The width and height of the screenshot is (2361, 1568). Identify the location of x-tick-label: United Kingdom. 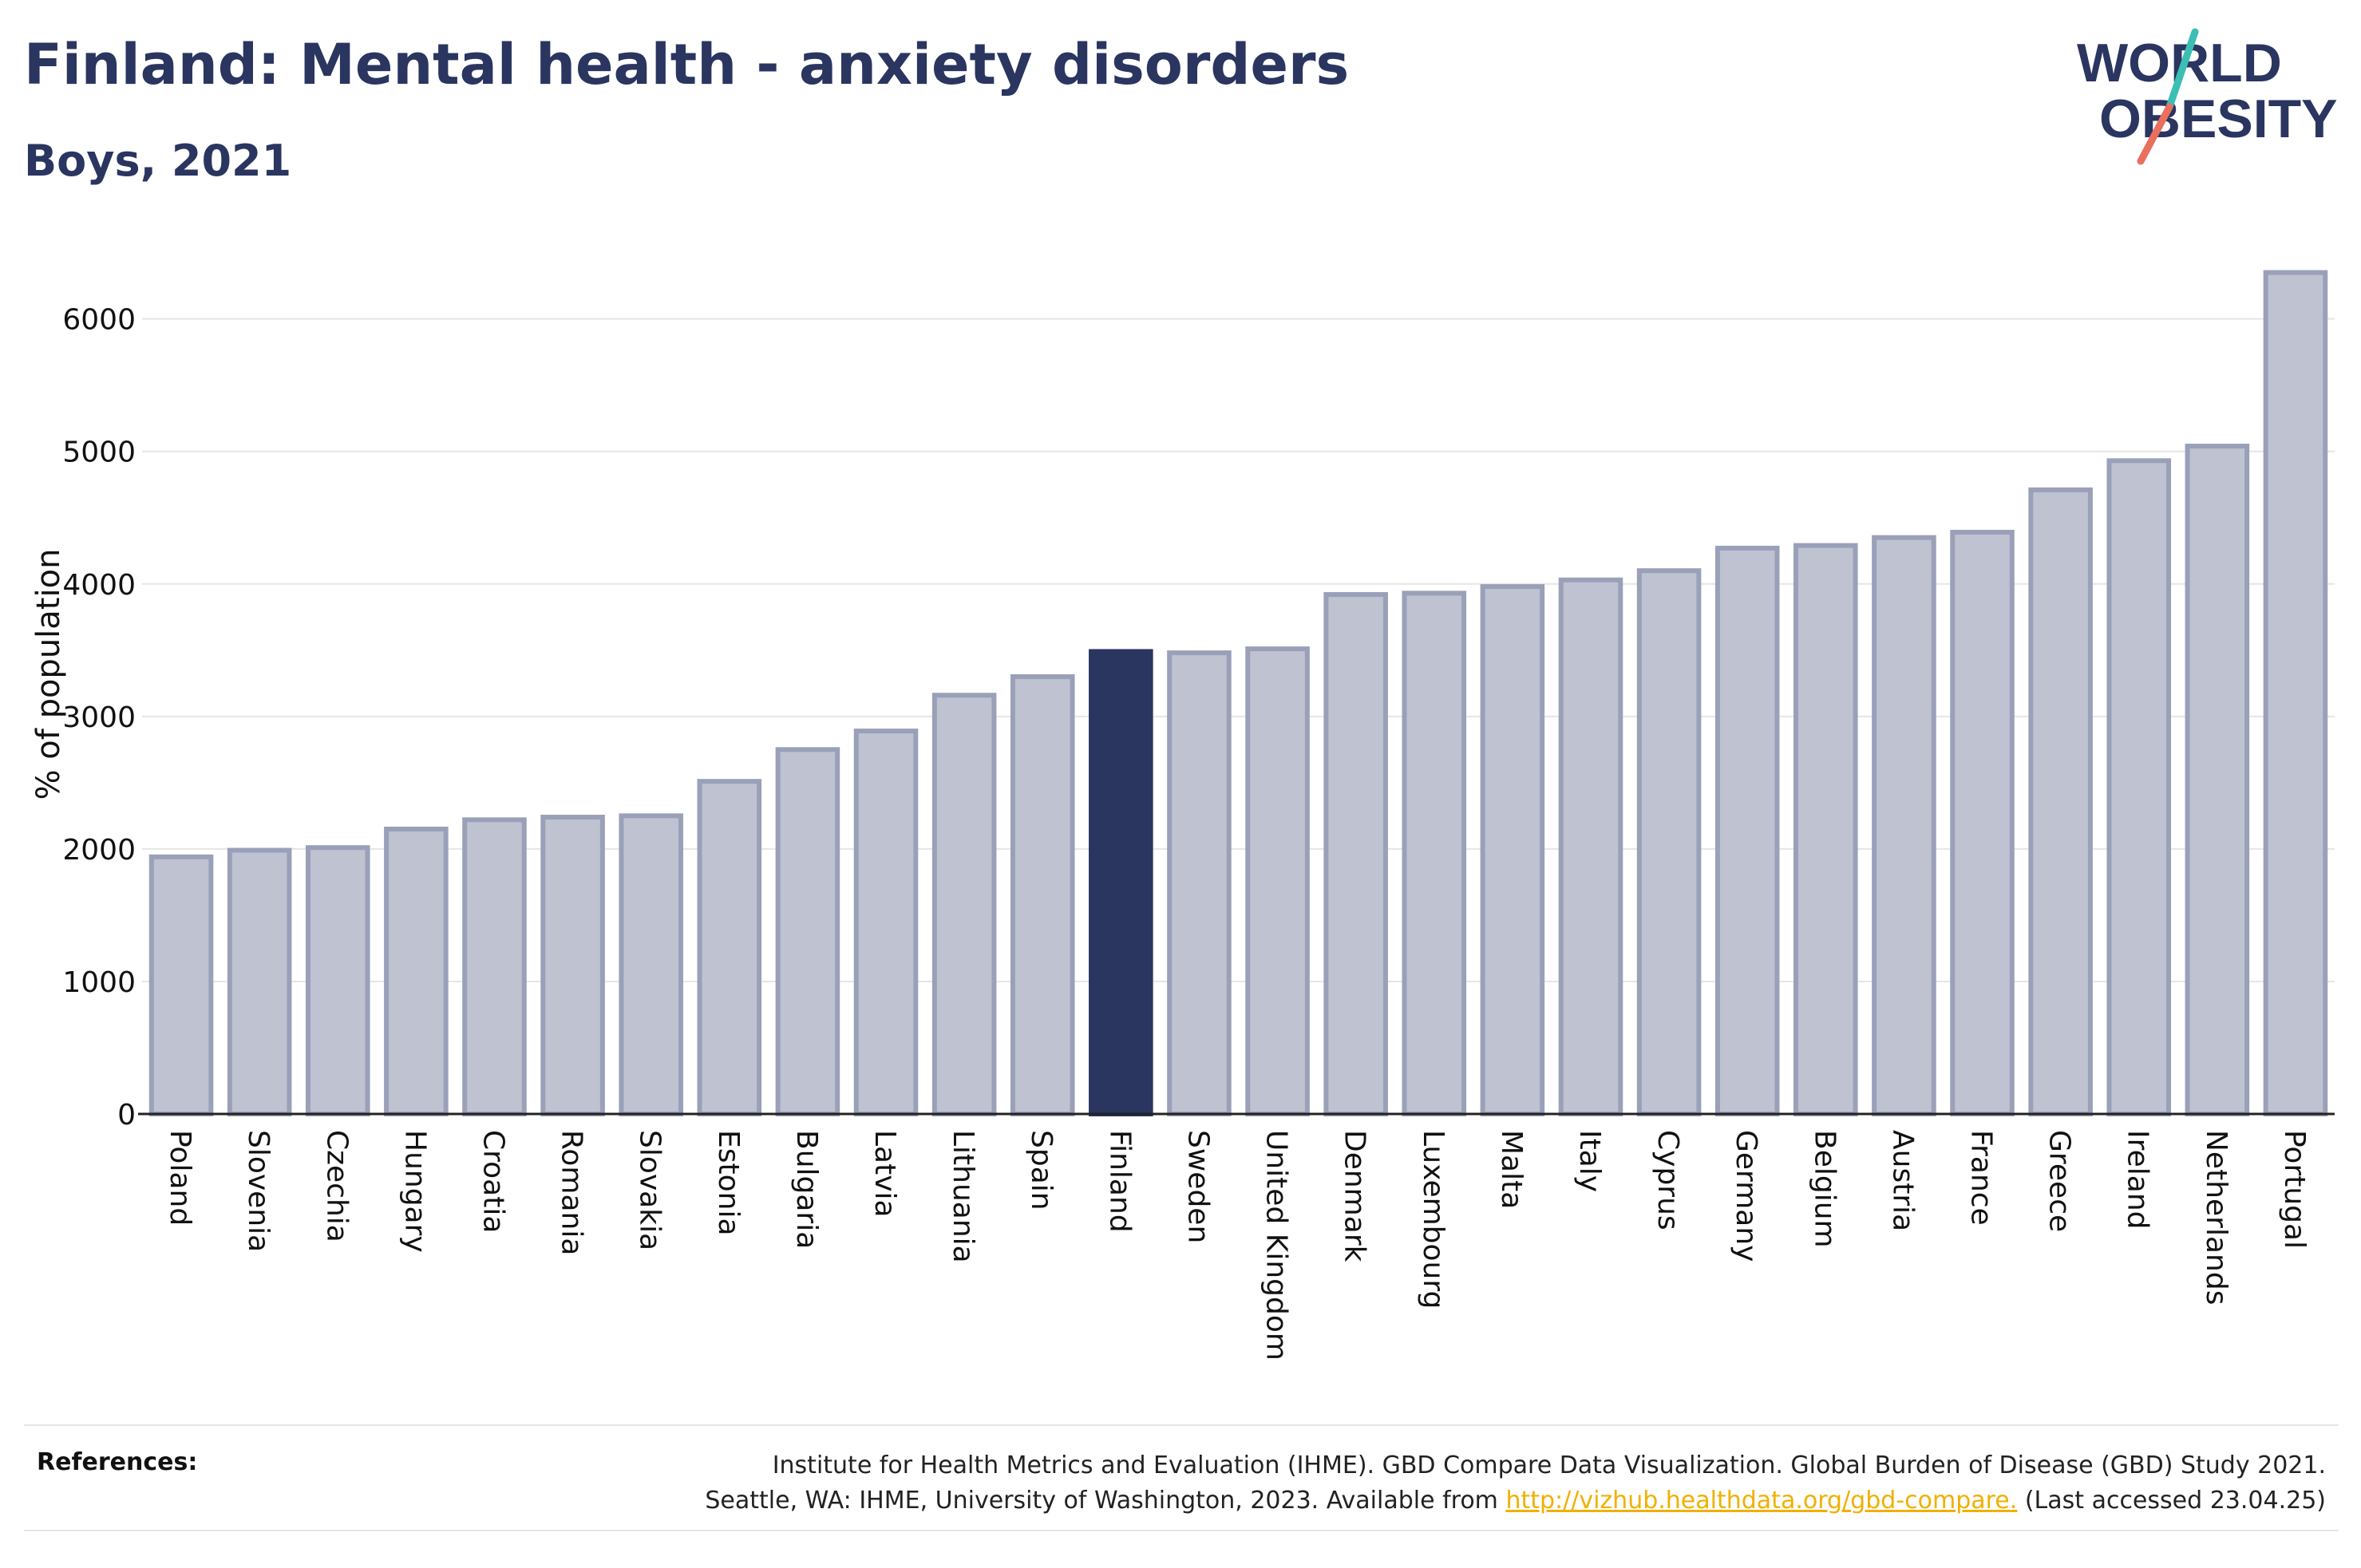
(1276, 1245).